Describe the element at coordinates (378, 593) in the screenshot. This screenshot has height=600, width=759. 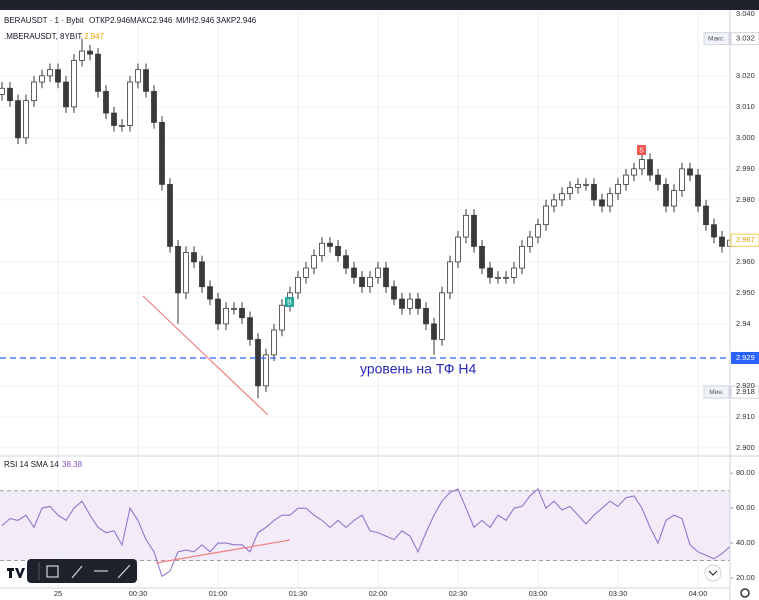
I see `x-tick-label: 02:00` at that location.